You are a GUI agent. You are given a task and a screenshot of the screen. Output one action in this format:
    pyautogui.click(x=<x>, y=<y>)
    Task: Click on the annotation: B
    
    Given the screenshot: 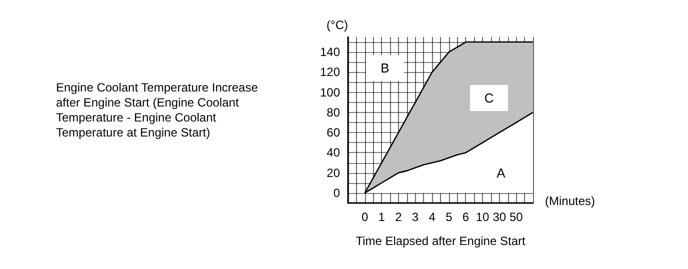 What is the action you would take?
    pyautogui.click(x=385, y=68)
    